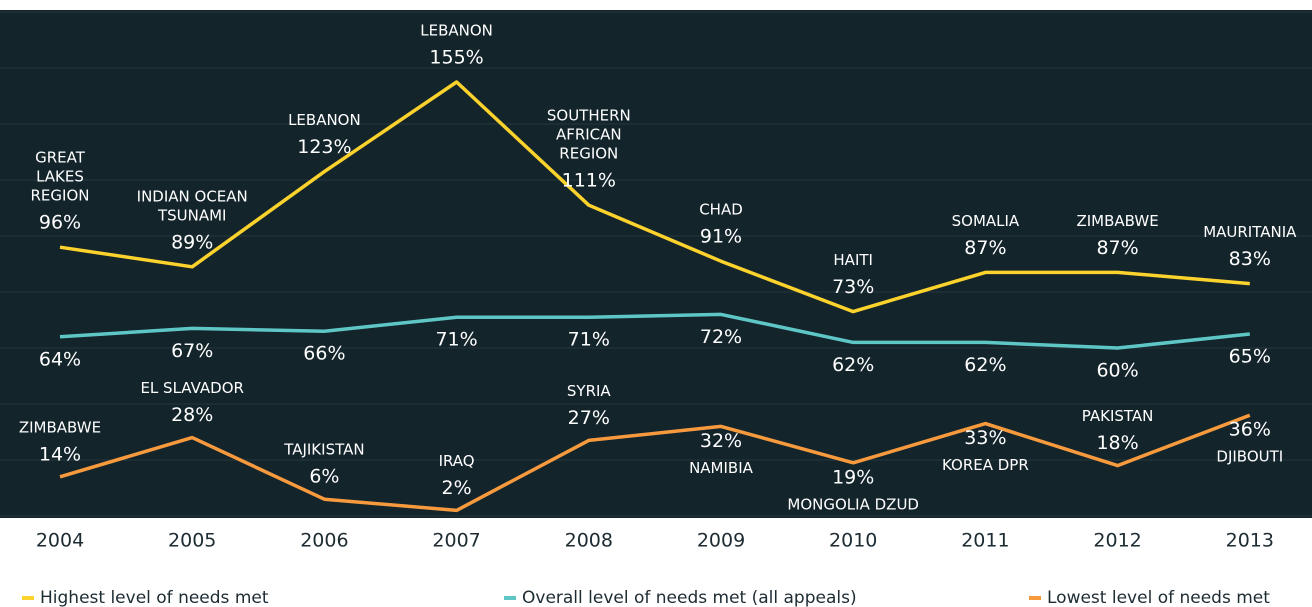 Image resolution: width=1312 pixels, height=607 pixels. What do you see at coordinates (1118, 416) in the screenshot?
I see `point-annotation: PAKISTAN` at bounding box center [1118, 416].